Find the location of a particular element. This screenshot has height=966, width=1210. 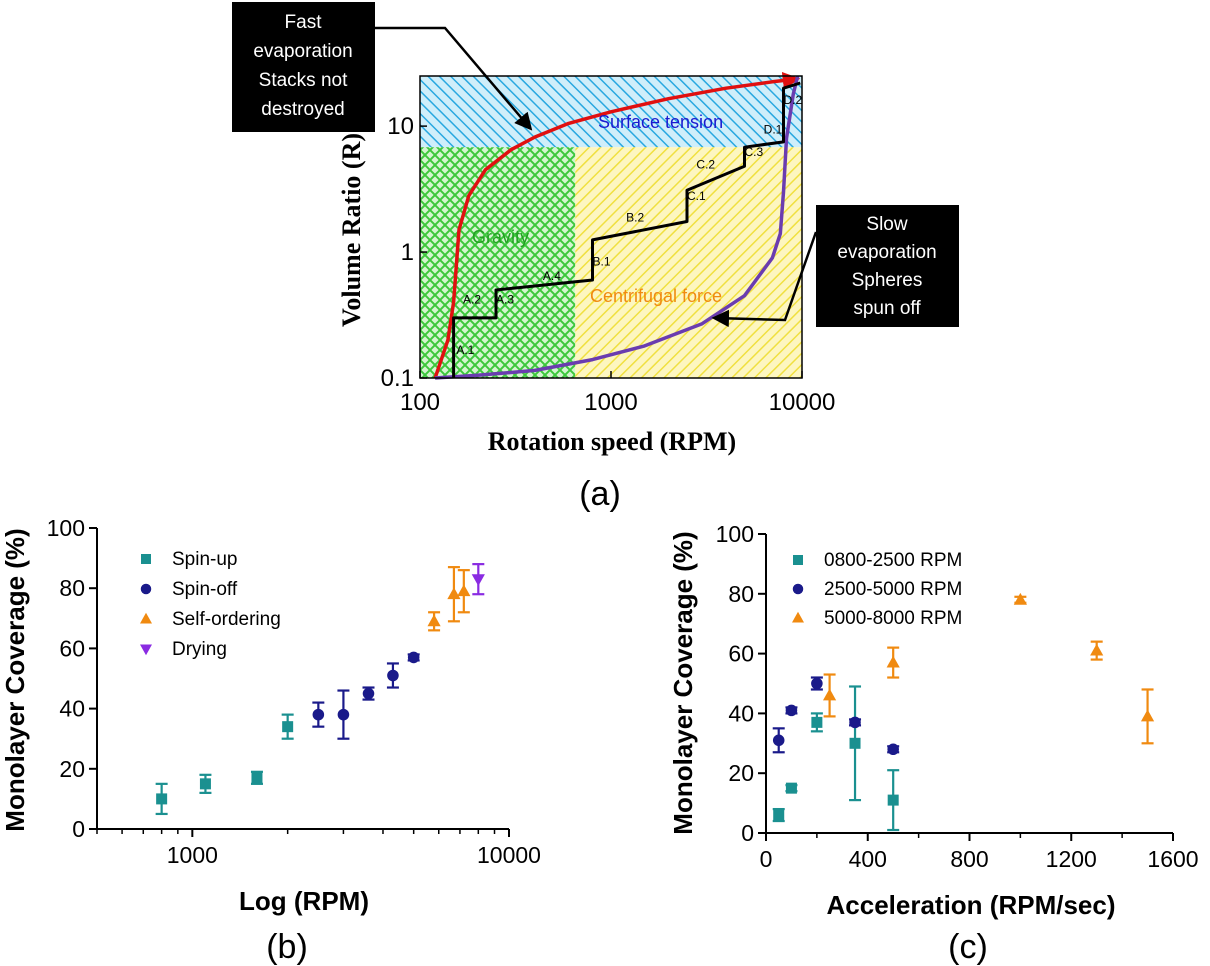

callout-fast-line3: Stacks not is located at coordinates (303, 80).